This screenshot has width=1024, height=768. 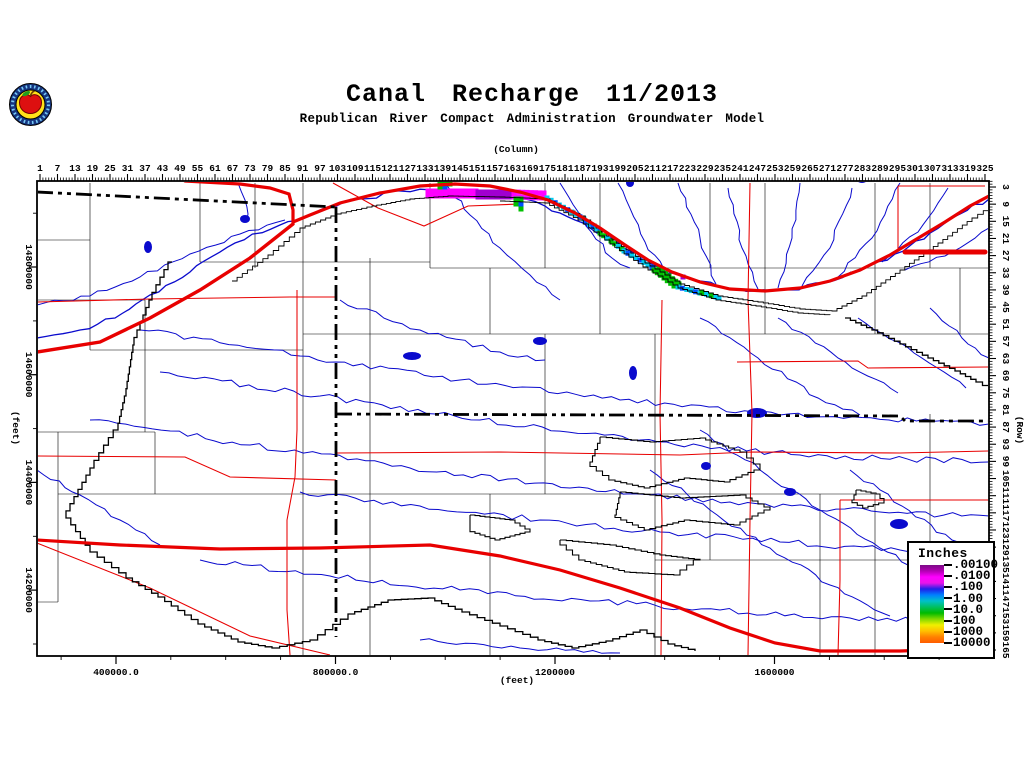 I want to click on column-tick-label: 169, so click(x=529, y=168).